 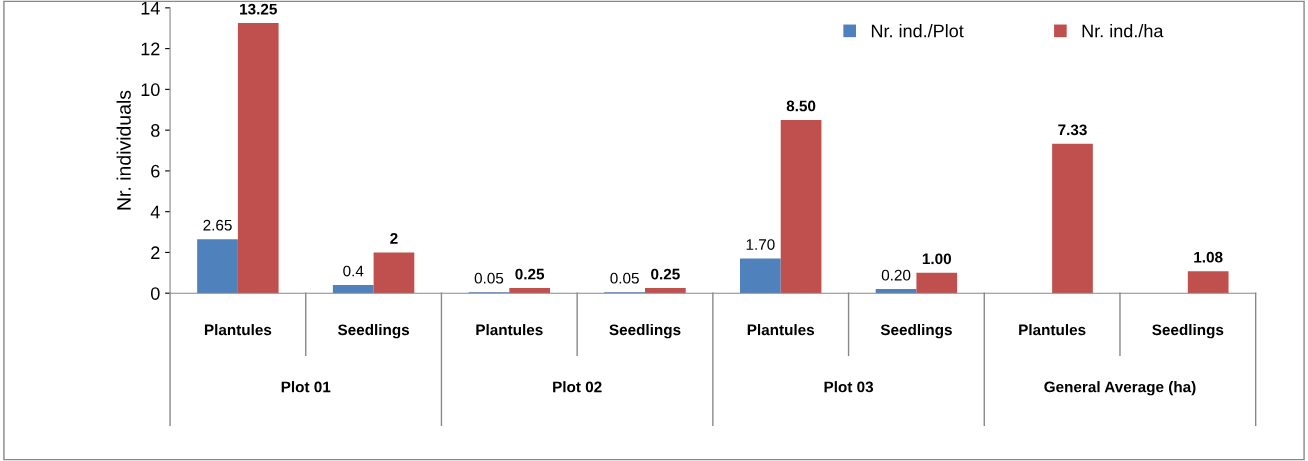 I want to click on y-tick-label: 8, so click(x=155, y=130).